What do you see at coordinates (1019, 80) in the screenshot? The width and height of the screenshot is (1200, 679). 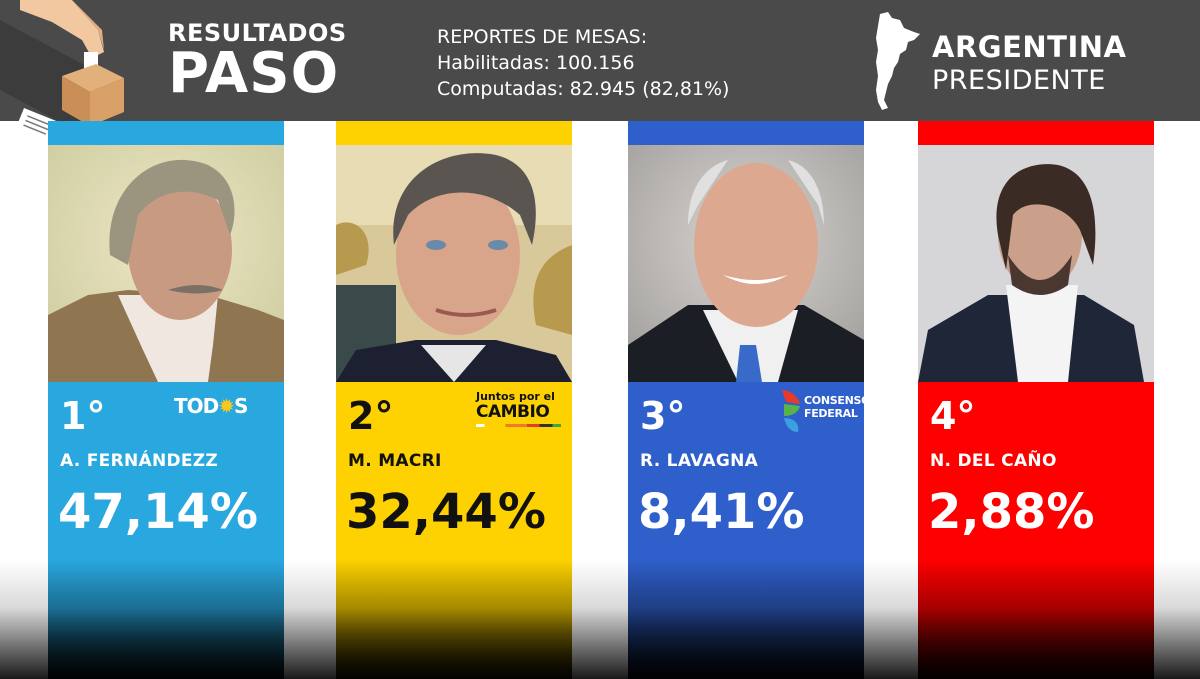 I see `office-name: PRESIDENTE` at bounding box center [1019, 80].